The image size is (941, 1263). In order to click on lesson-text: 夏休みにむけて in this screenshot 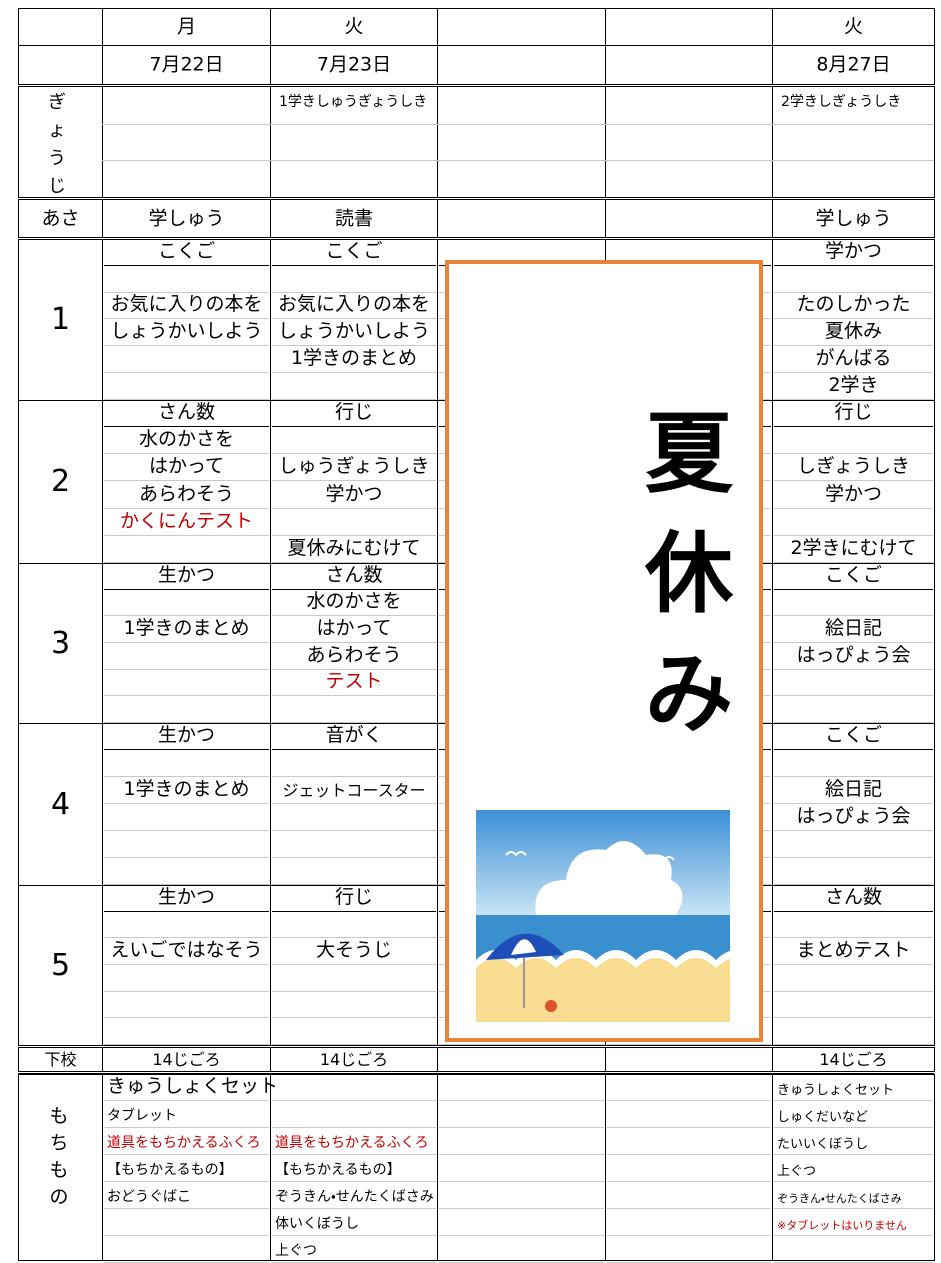, I will do `click(354, 549)`.